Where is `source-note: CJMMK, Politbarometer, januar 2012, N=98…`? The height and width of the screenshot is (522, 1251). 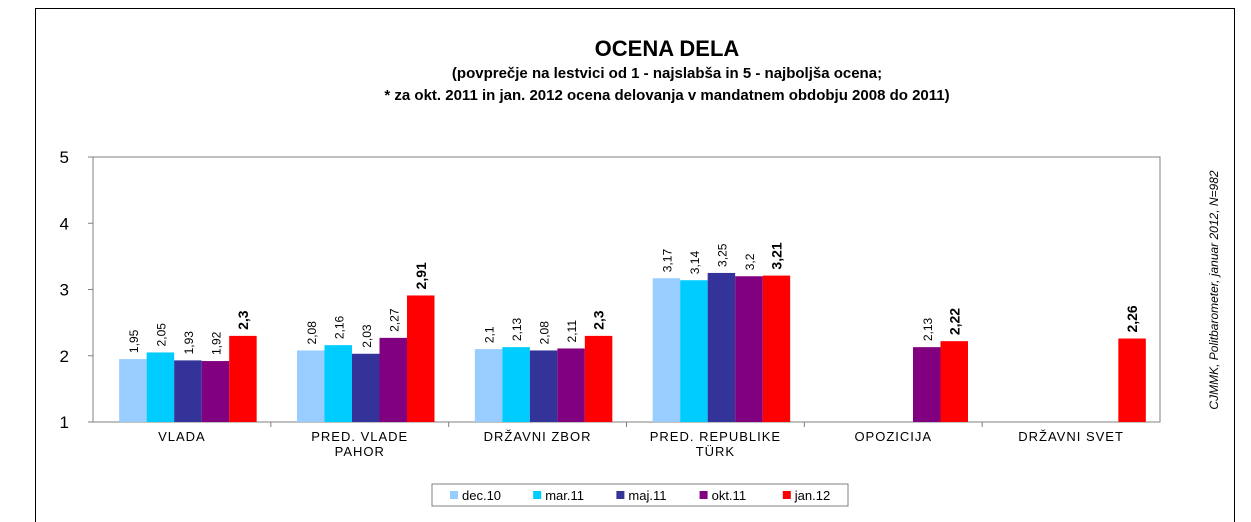 source-note: CJMMK, Politbarometer, januar 2012, N=98… is located at coordinates (1214, 289).